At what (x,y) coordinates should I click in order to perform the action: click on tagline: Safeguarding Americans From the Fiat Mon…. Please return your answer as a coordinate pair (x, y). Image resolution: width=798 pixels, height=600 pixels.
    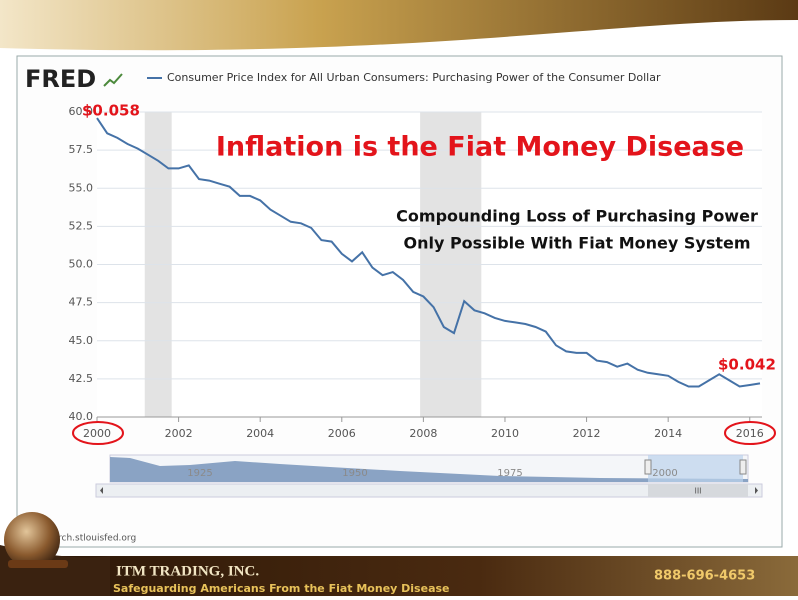
    Looking at the image, I should click on (281, 588).